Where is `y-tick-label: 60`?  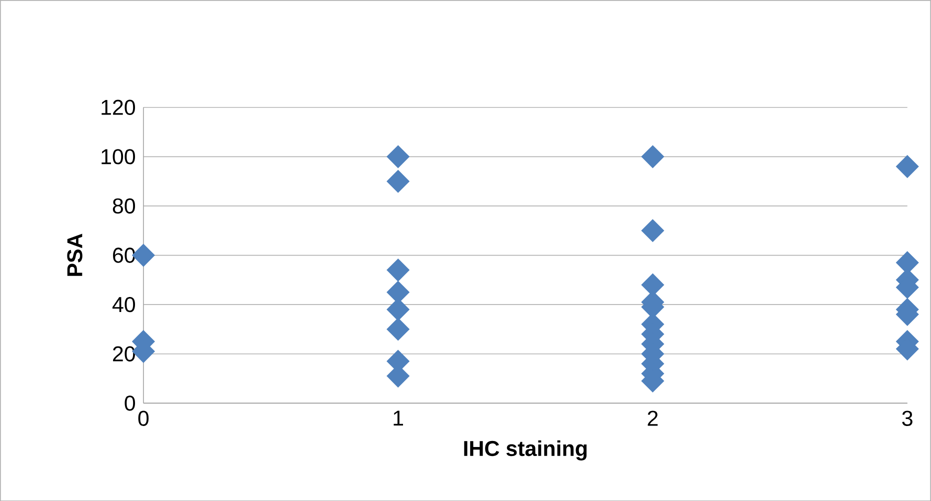
y-tick-label: 60 is located at coordinates (124, 255).